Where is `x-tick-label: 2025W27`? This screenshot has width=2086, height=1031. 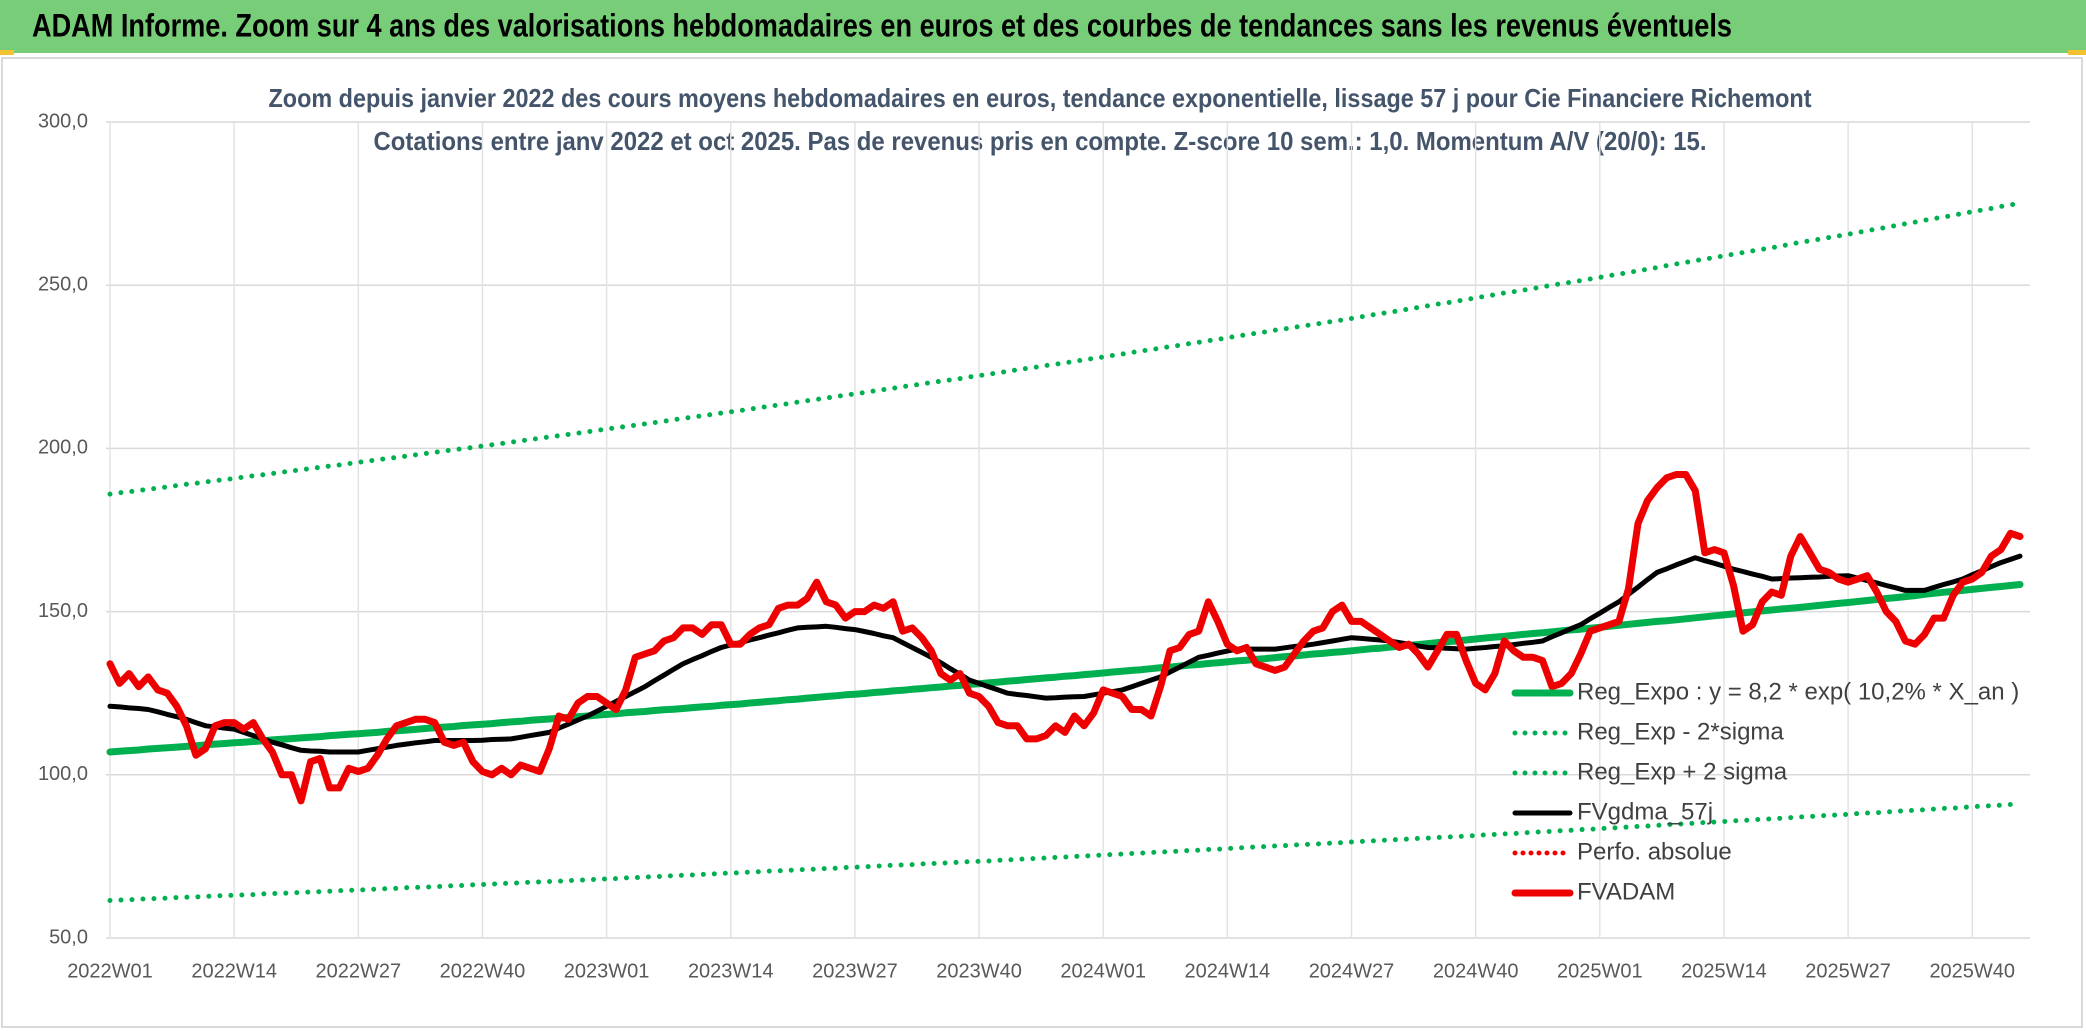
x-tick-label: 2025W27 is located at coordinates (1848, 971).